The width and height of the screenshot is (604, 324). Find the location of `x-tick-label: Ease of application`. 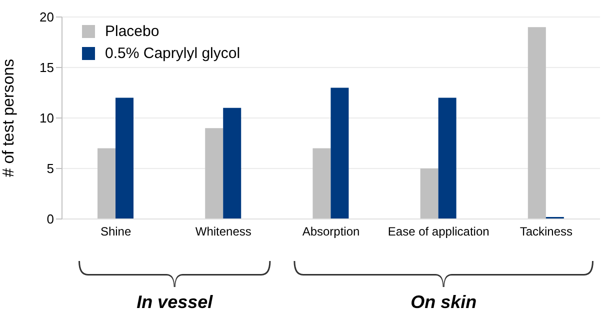

x-tick-label: Ease of application is located at coordinates (439, 231).